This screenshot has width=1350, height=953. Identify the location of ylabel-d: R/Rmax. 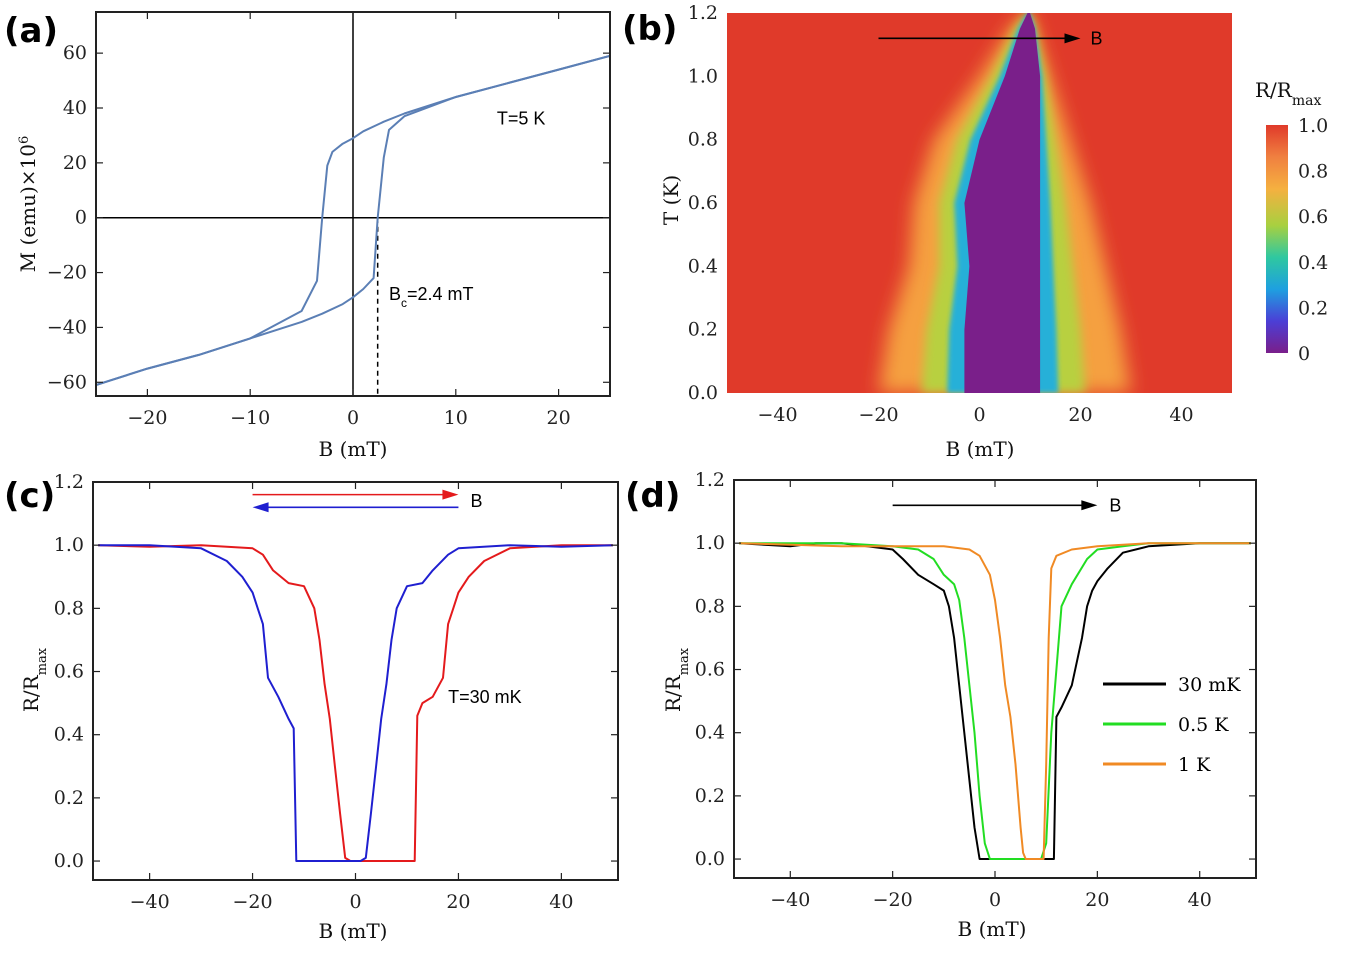
(676, 679).